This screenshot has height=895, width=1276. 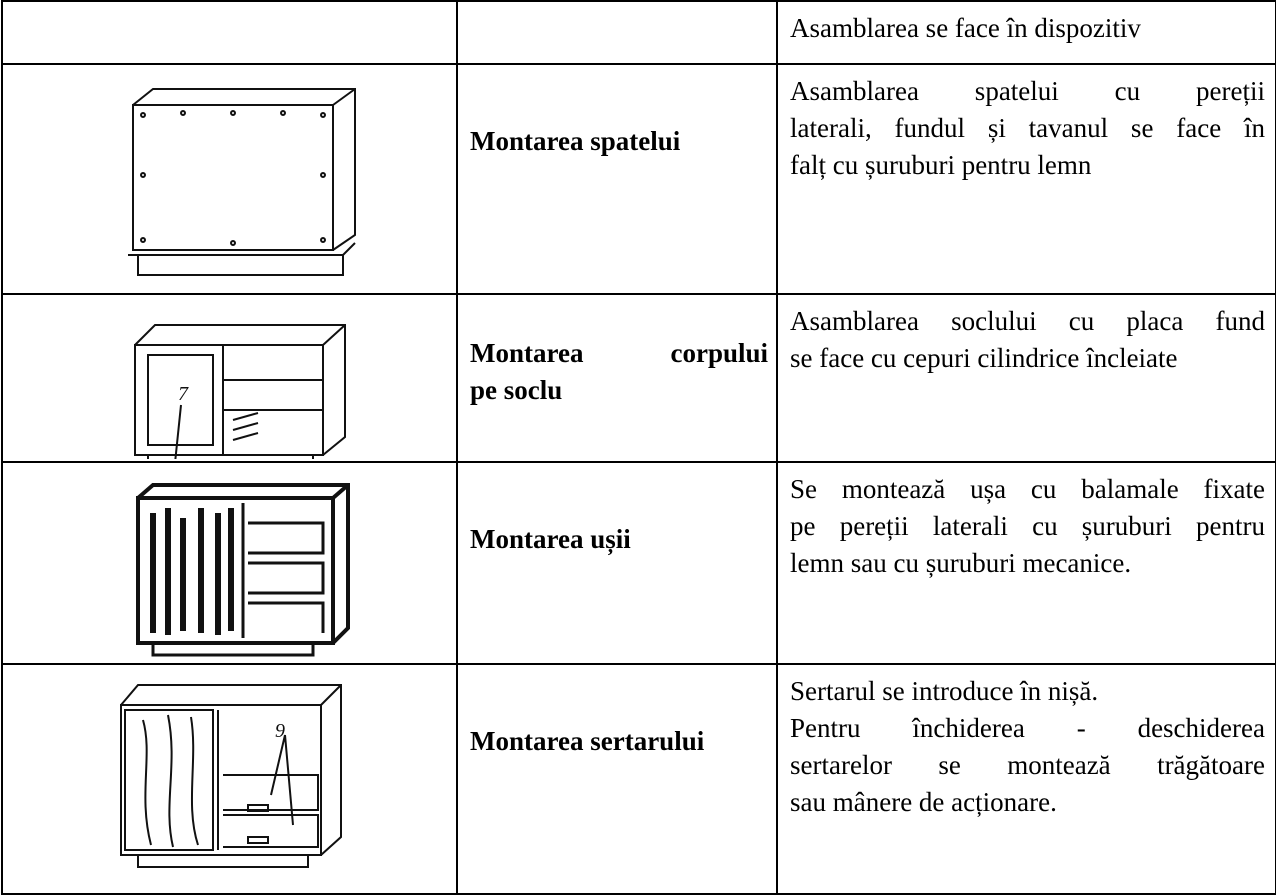 I want to click on operation-cell: Montarea spatelui, so click(x=617, y=179).